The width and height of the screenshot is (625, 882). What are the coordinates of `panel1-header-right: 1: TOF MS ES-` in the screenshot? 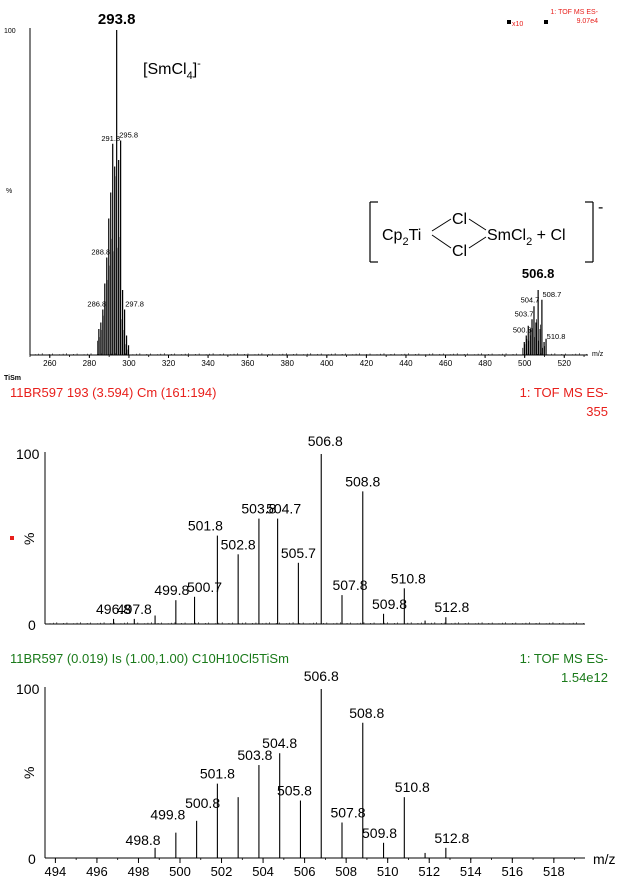 It's located at (574, 12).